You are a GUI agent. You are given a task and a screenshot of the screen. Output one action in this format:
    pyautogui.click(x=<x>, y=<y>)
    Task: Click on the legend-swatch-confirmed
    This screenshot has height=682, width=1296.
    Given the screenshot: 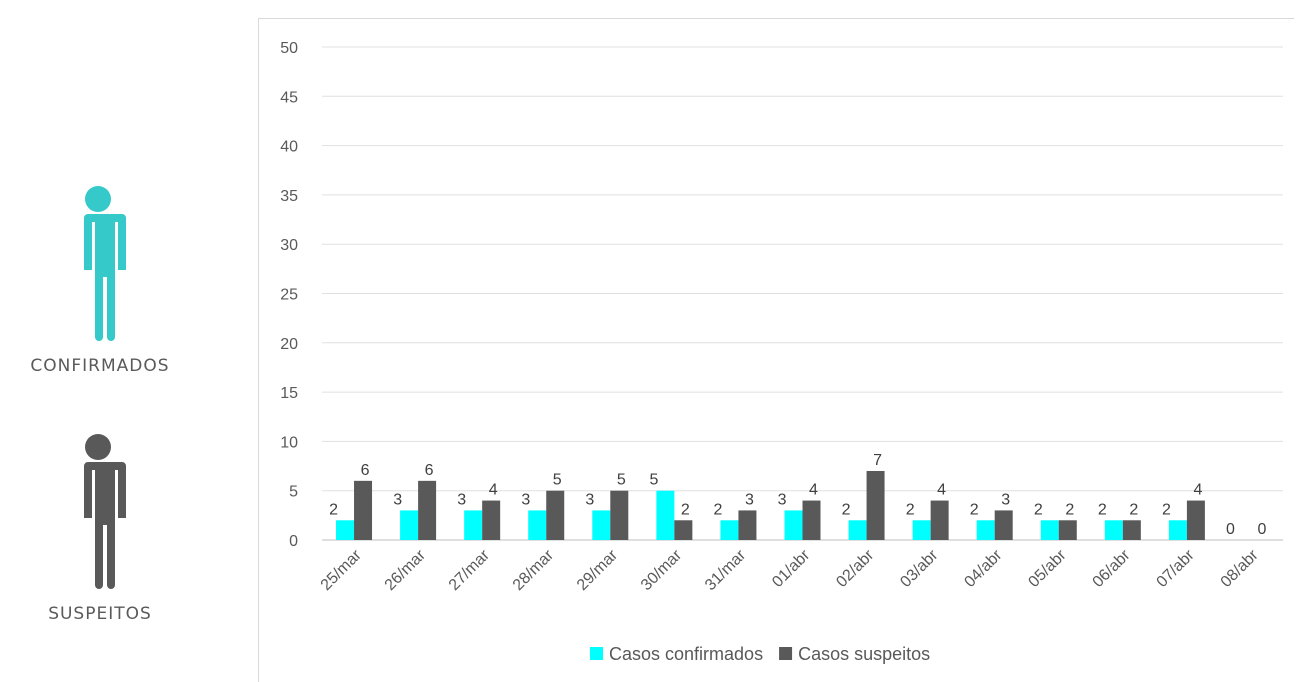 What is the action you would take?
    pyautogui.click(x=596, y=653)
    